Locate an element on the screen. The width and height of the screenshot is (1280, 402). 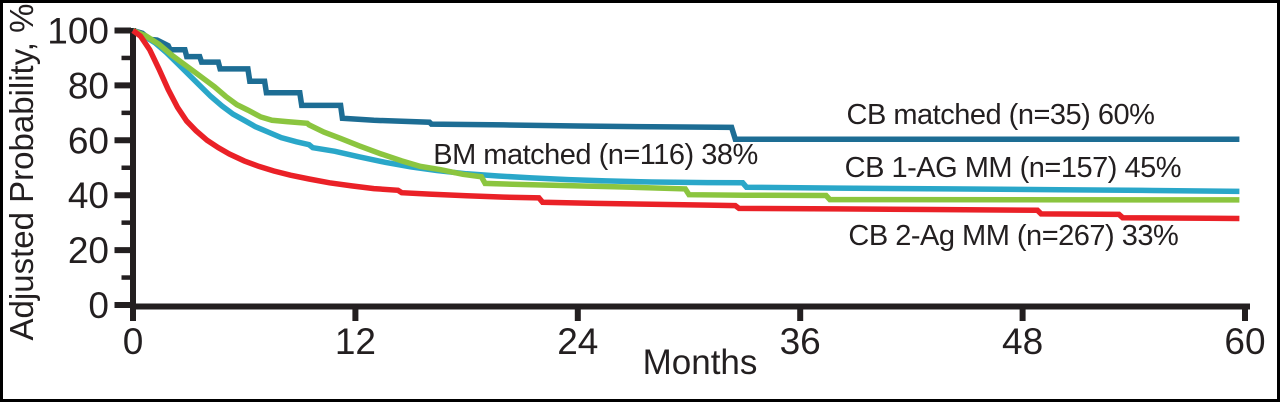
x-tick-label-24: 24 is located at coordinates (577, 341).